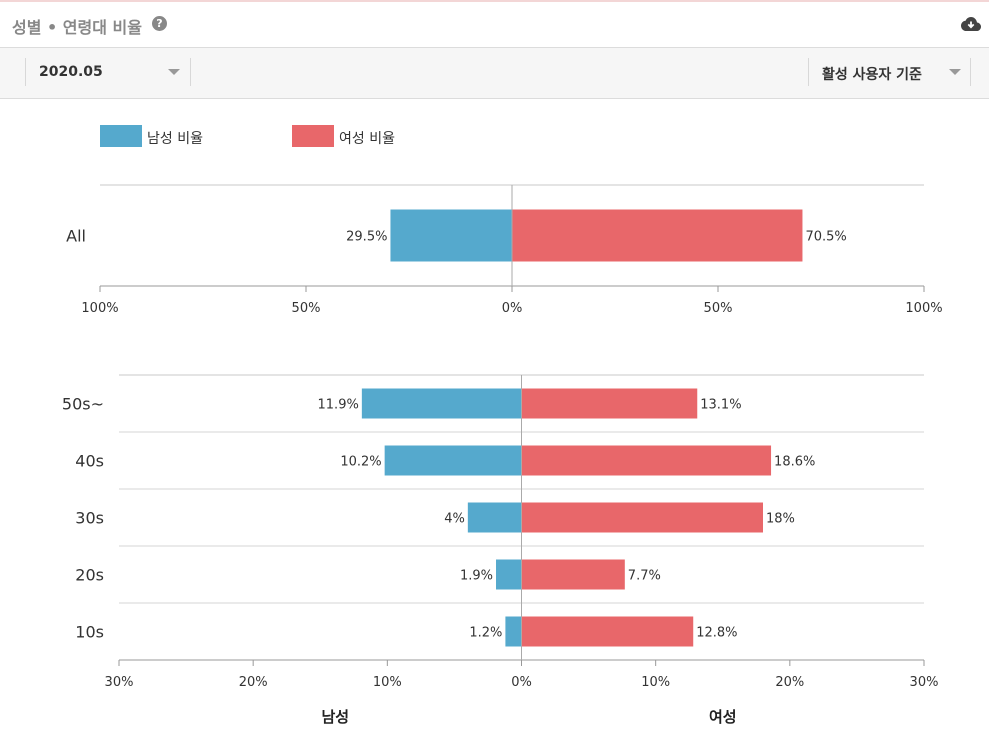 This screenshot has height=745, width=989. What do you see at coordinates (723, 717) in the screenshot?
I see `x-axis-label-female: 여성` at bounding box center [723, 717].